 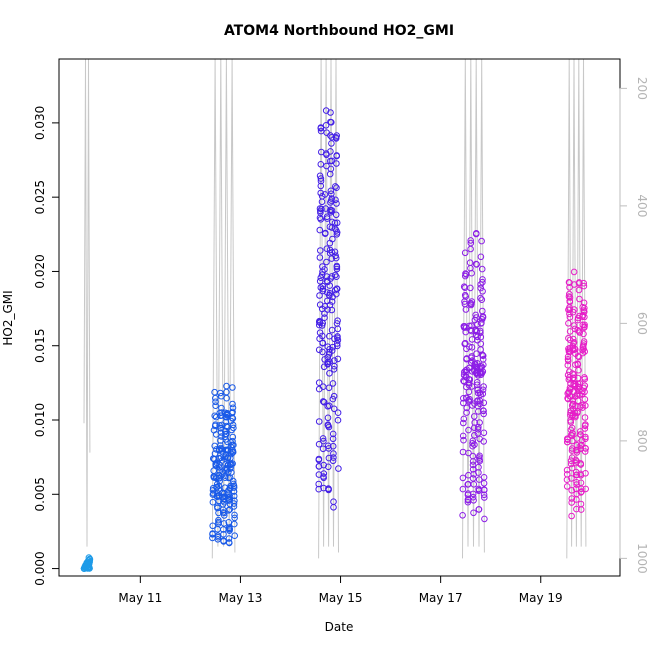 What do you see at coordinates (541, 598) in the screenshot?
I see `x-tick-label: May 19` at bounding box center [541, 598].